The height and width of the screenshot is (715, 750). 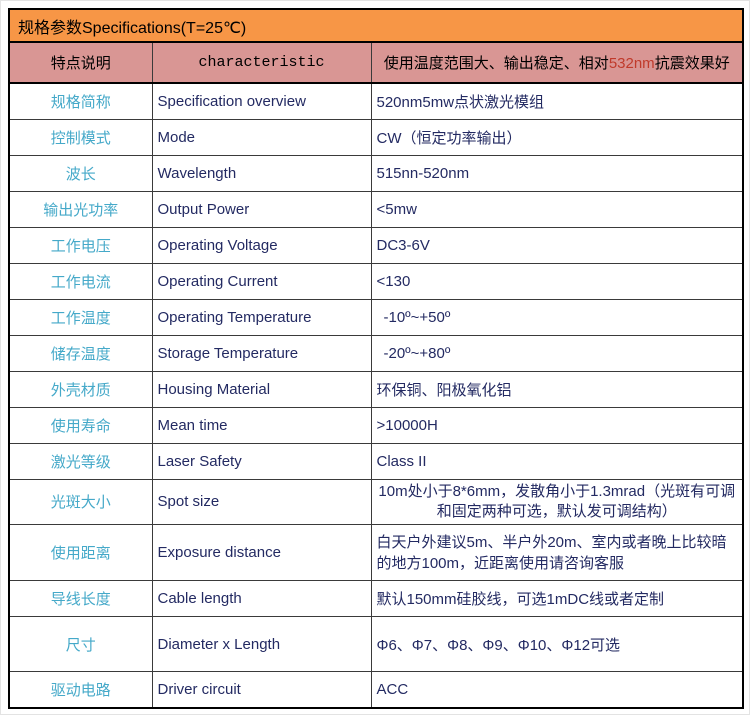 I want to click on spec-row: 储存温度 Storage Temperature -20º~+80º, so click(x=376, y=353).